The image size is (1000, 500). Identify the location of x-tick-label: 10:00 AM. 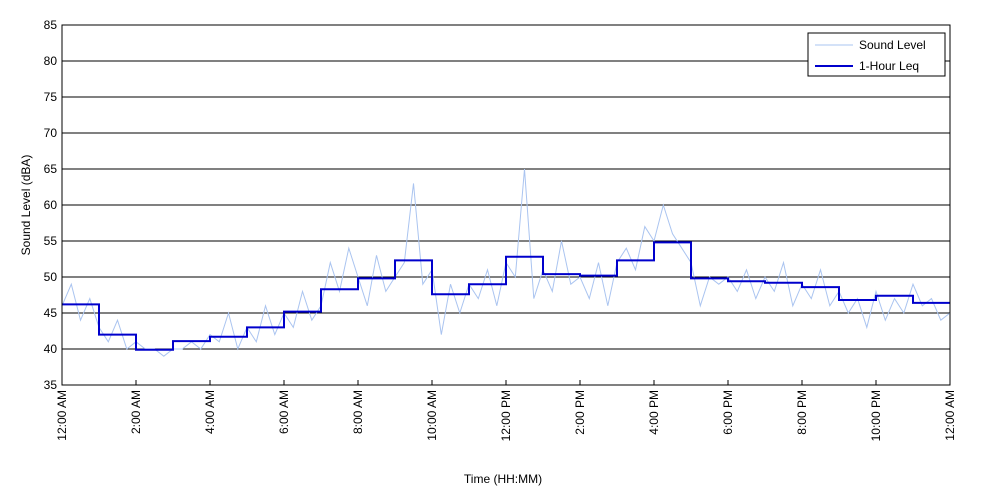
(432, 415).